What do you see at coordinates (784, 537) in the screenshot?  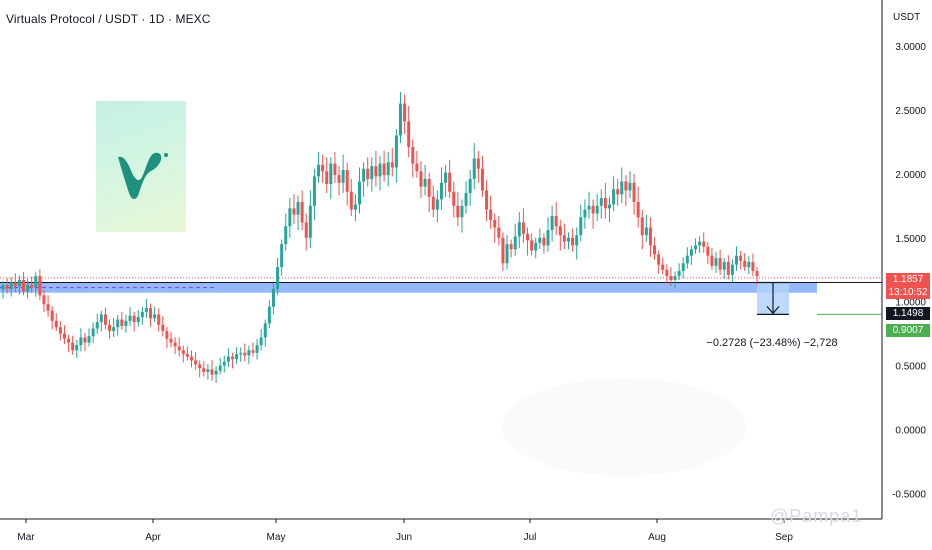 I see `time-tick-label: Sep` at bounding box center [784, 537].